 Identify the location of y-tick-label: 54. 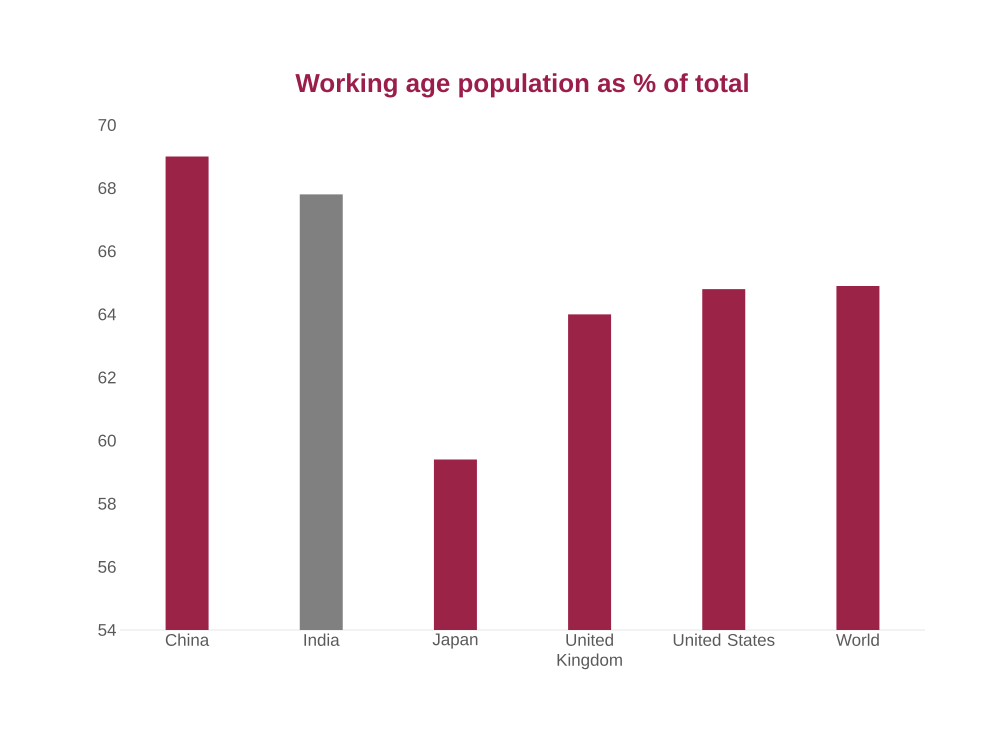
(107, 630).